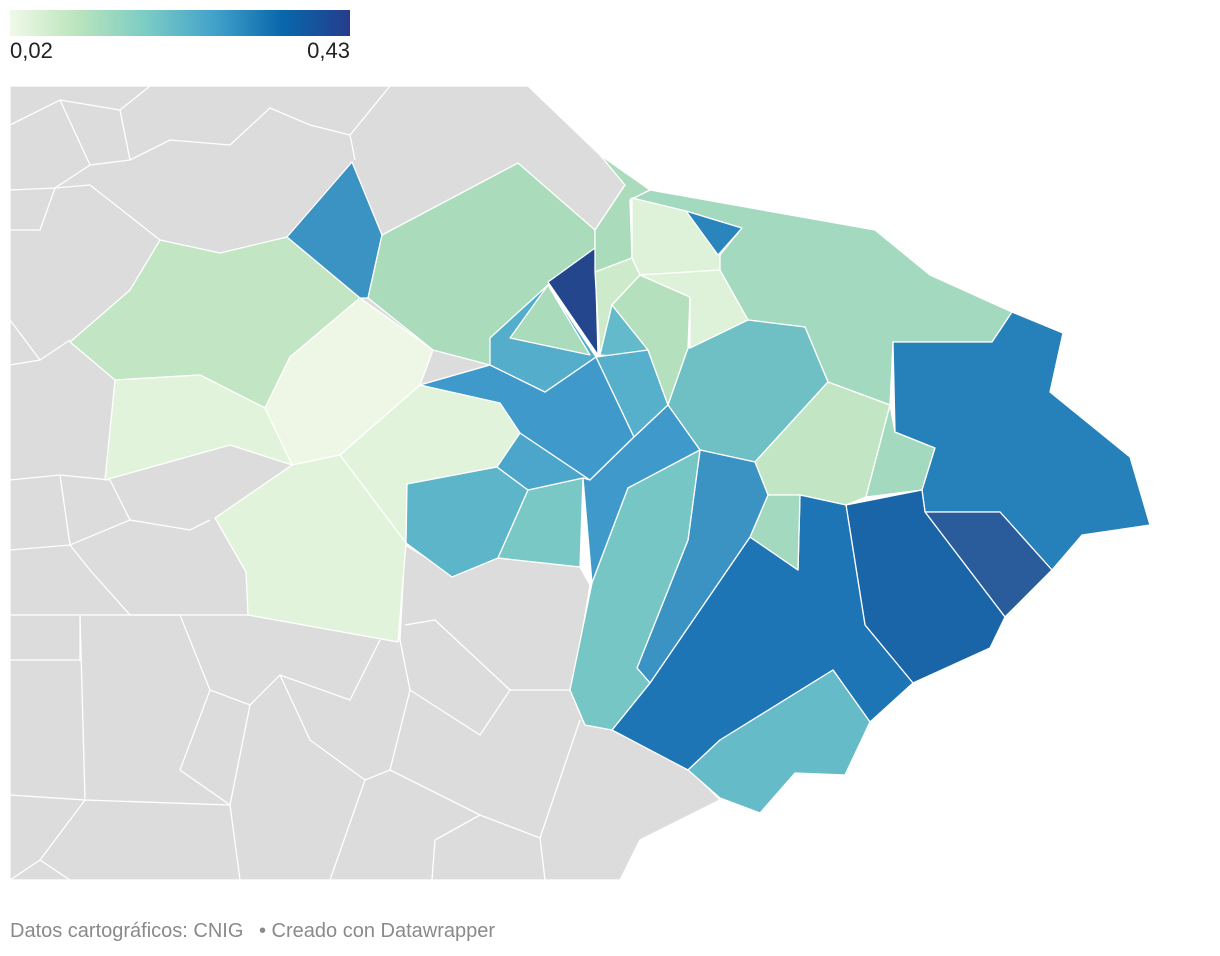 The height and width of the screenshot is (956, 1220). What do you see at coordinates (180, 23) in the screenshot?
I see `legend-color-scale` at bounding box center [180, 23].